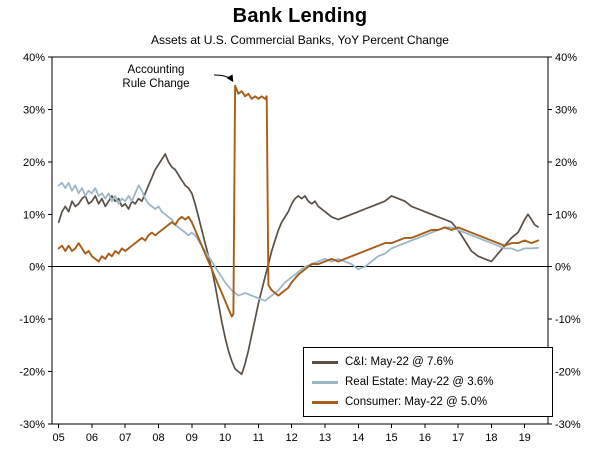  I want to click on x-axis-label: 17, so click(458, 438).